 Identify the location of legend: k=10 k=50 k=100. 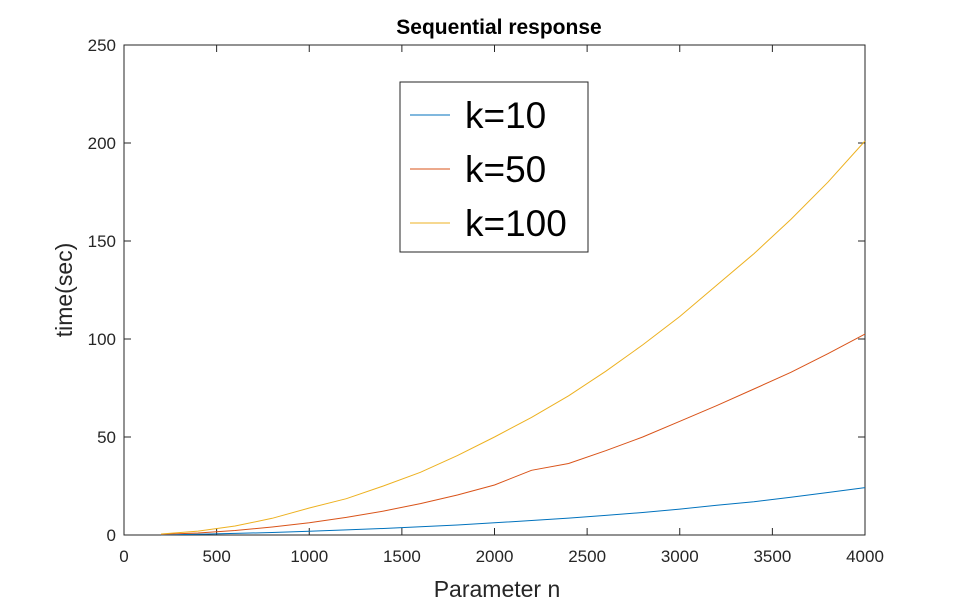
(494, 167).